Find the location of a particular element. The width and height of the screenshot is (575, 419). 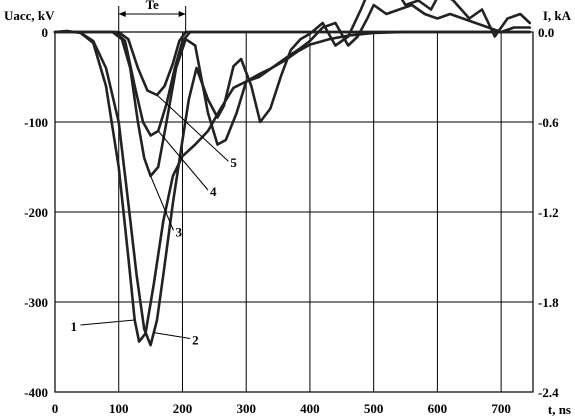

y-axis-label-left: Uacc, kV is located at coordinates (29, 15).